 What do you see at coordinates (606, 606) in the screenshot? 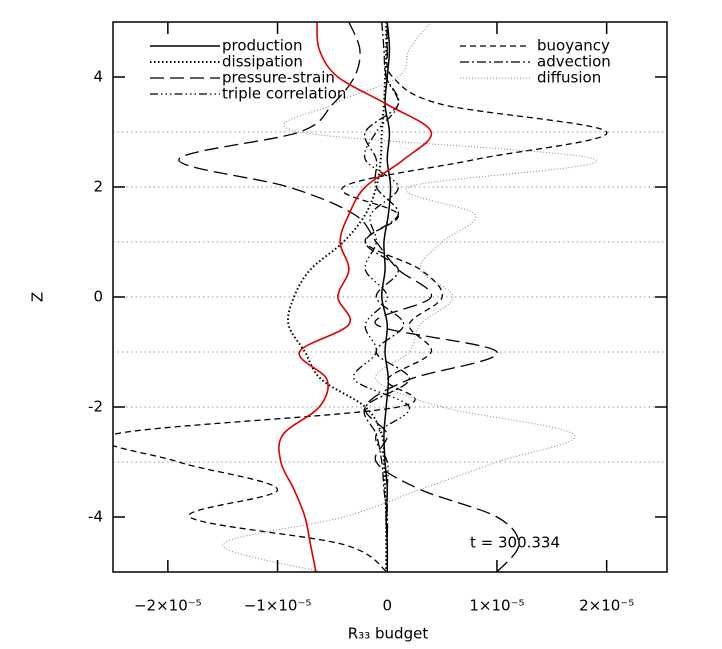
I see `x-tick-label: 2×10⁻⁵` at bounding box center [606, 606].